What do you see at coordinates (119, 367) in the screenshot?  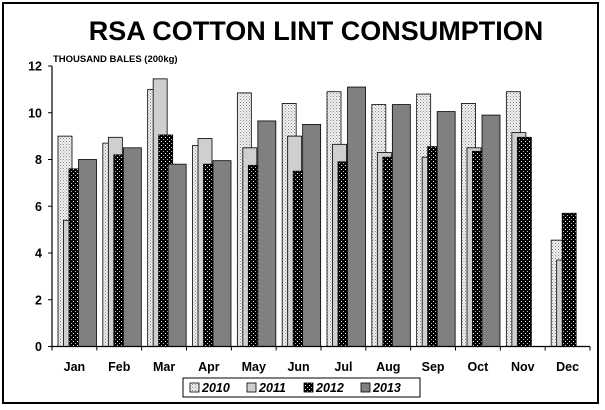 I see `x-tick-label: Feb` at bounding box center [119, 367].